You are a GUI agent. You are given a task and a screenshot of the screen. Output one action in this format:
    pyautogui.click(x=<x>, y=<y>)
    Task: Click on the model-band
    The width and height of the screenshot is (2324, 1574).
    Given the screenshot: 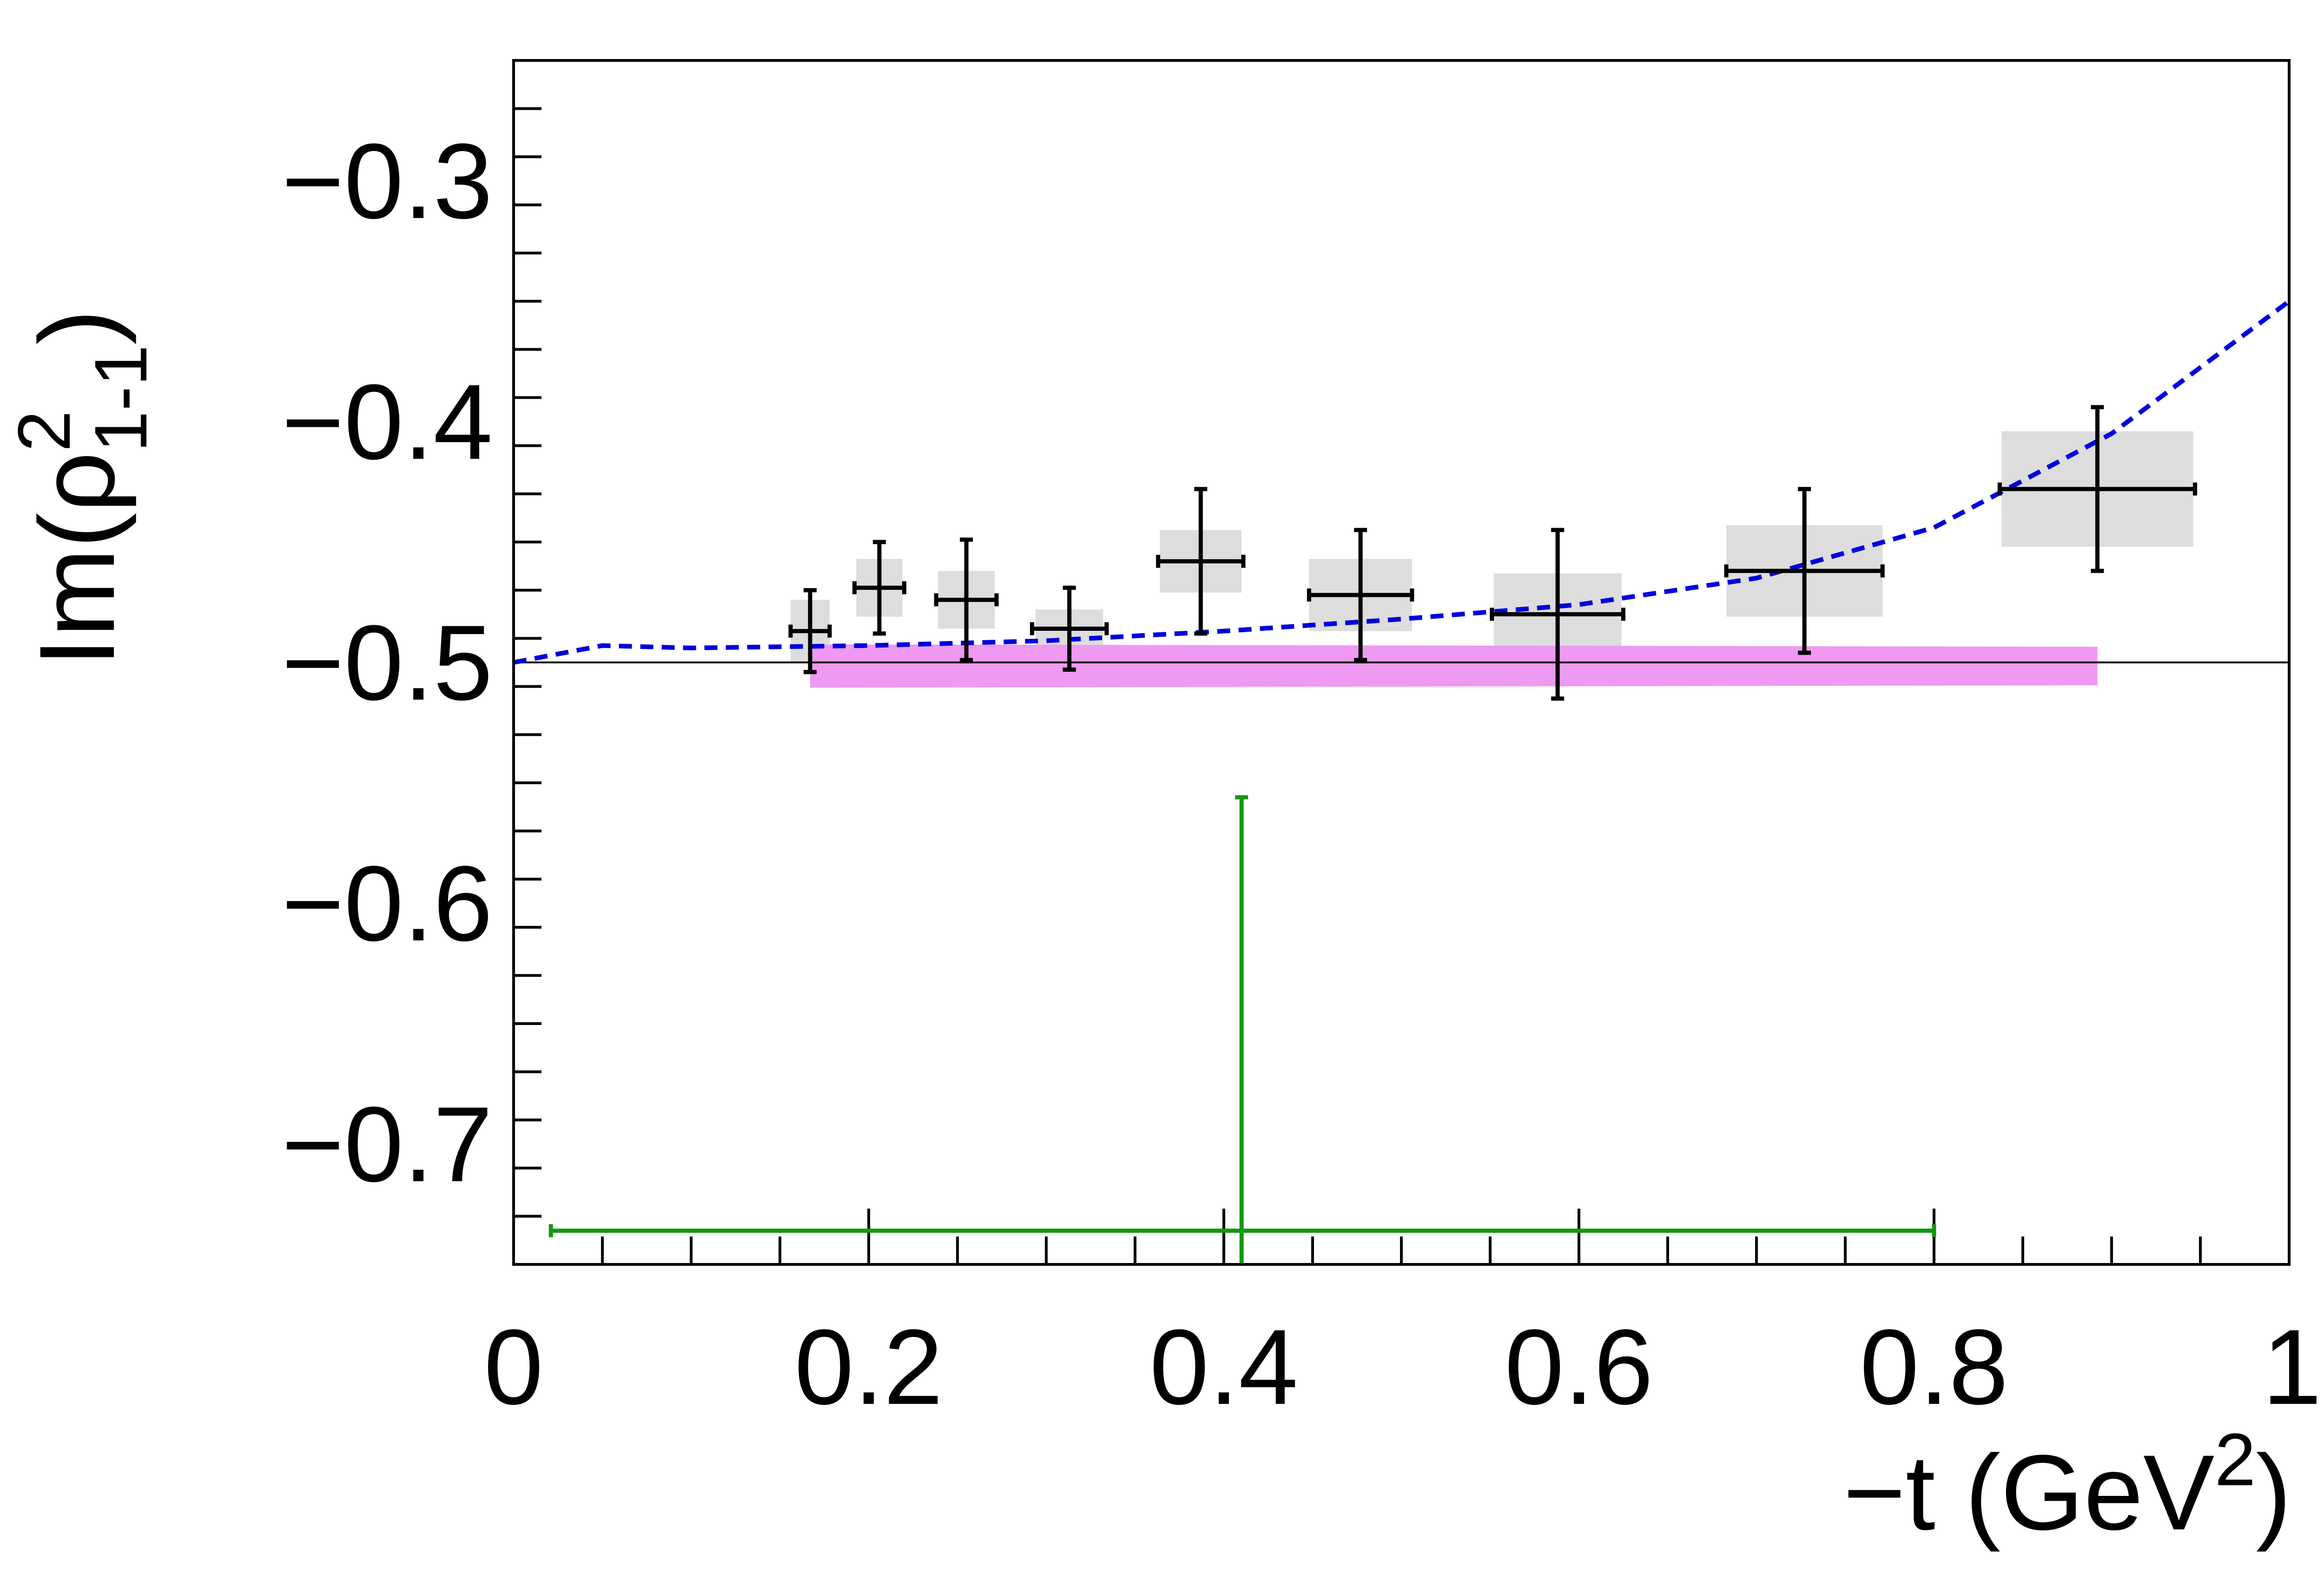 What is the action you would take?
    pyautogui.click(x=1454, y=666)
    